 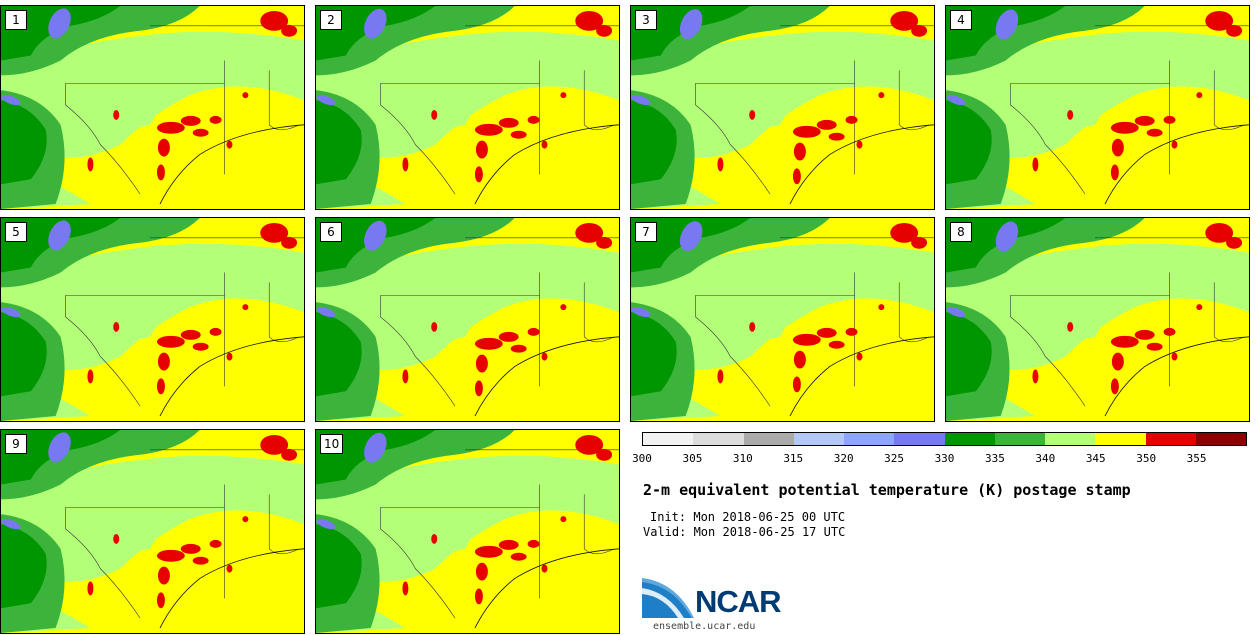 What do you see at coordinates (1097, 107) in the screenshot?
I see `member-panel: 4` at bounding box center [1097, 107].